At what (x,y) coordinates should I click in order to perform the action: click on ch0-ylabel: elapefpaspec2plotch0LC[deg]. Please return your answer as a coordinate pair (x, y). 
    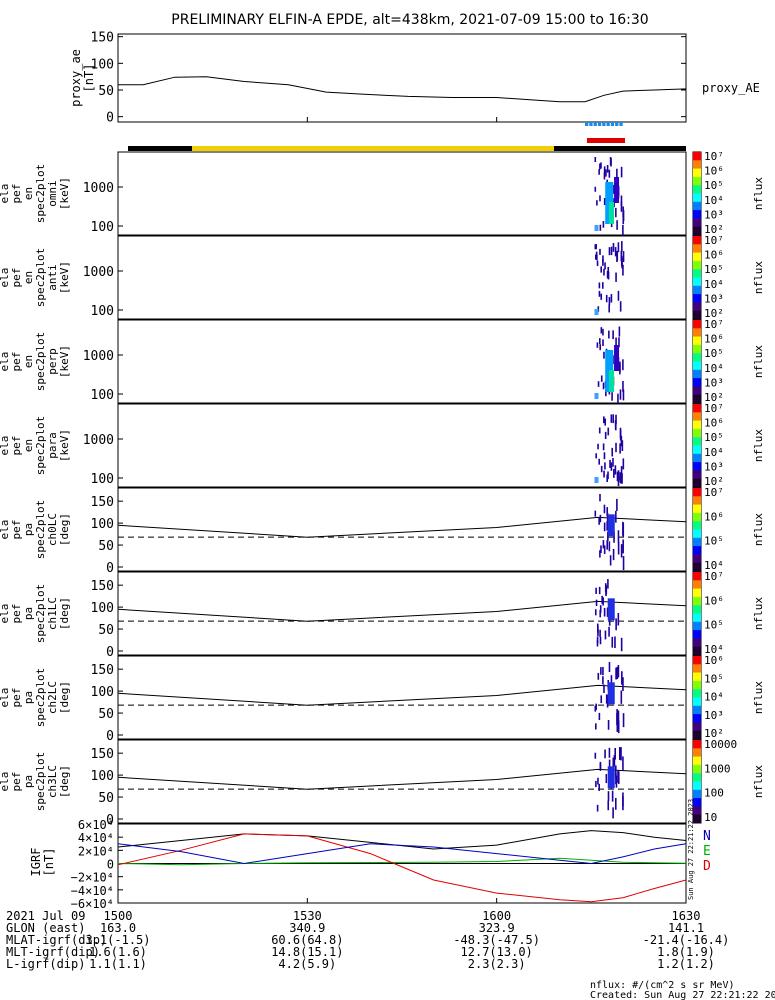
    Looking at the image, I should click on (35, 530).